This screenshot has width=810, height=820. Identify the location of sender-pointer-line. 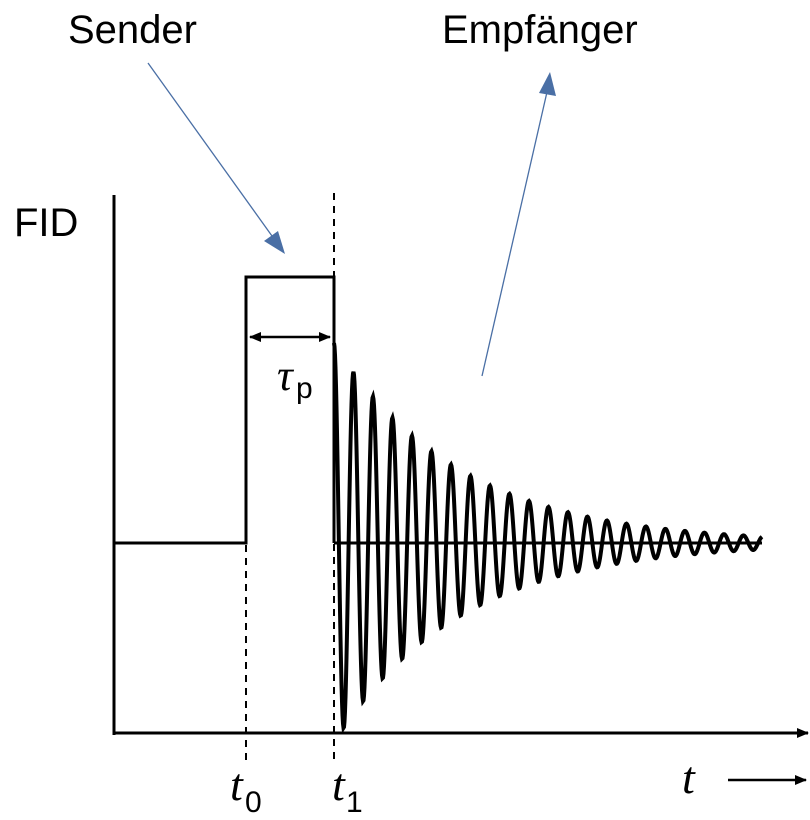
(210, 149).